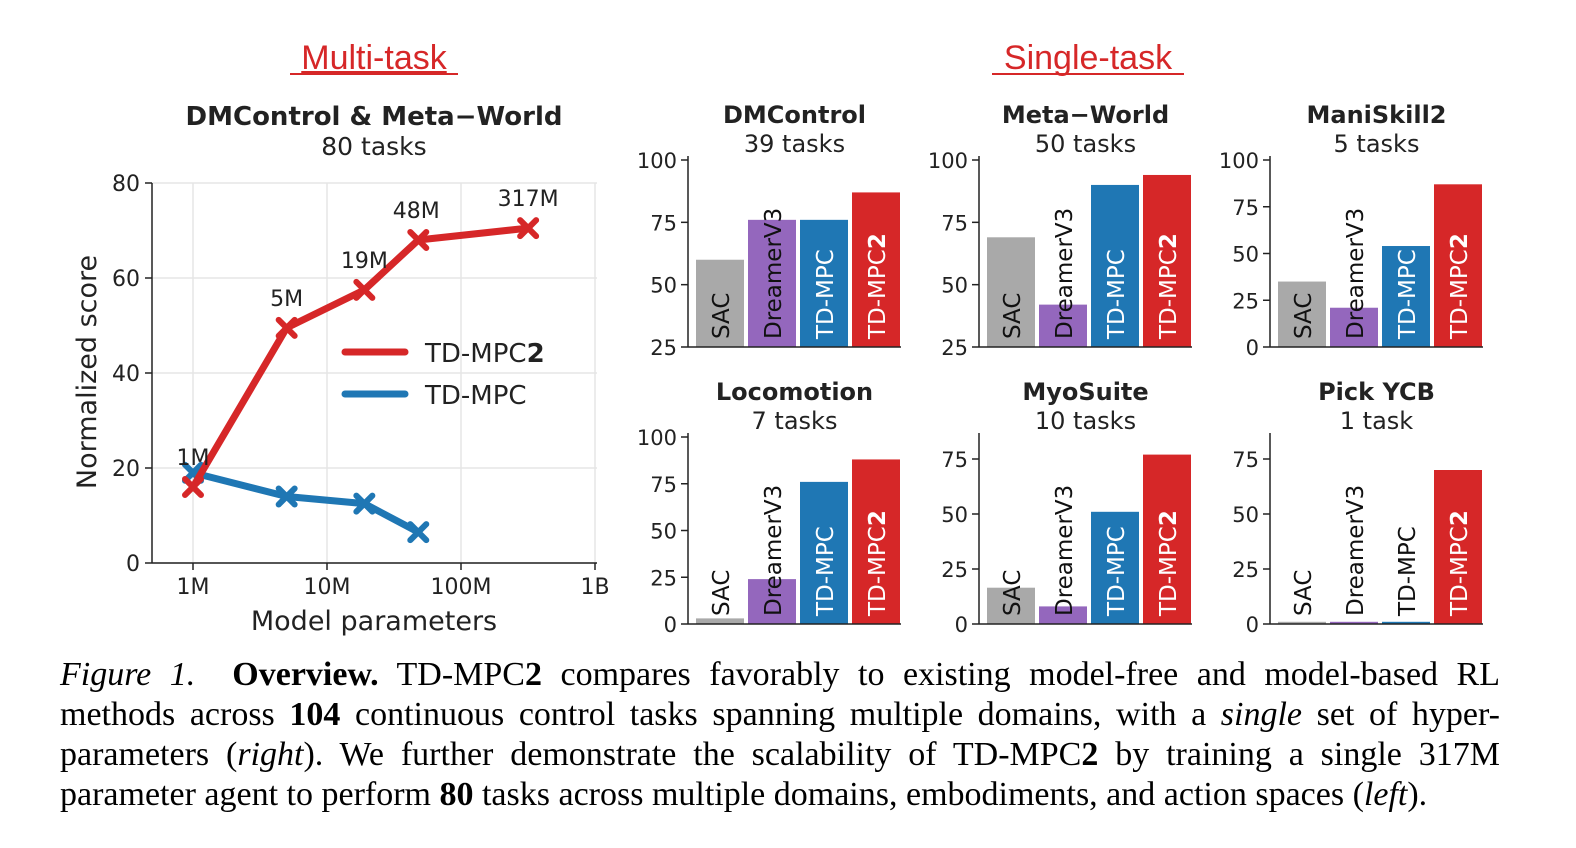 The image size is (1576, 848). Describe the element at coordinates (126, 374) in the screenshot. I see `y-tick-label: 40` at that location.